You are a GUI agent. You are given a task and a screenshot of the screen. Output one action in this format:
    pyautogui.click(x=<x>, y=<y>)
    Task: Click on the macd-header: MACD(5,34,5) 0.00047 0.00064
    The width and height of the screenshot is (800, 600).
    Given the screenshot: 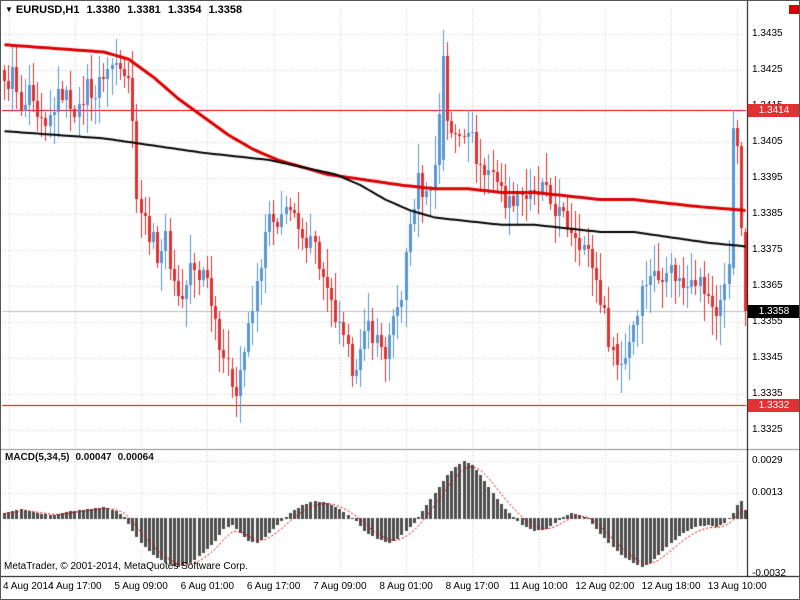 What is the action you would take?
    pyautogui.click(x=79, y=457)
    